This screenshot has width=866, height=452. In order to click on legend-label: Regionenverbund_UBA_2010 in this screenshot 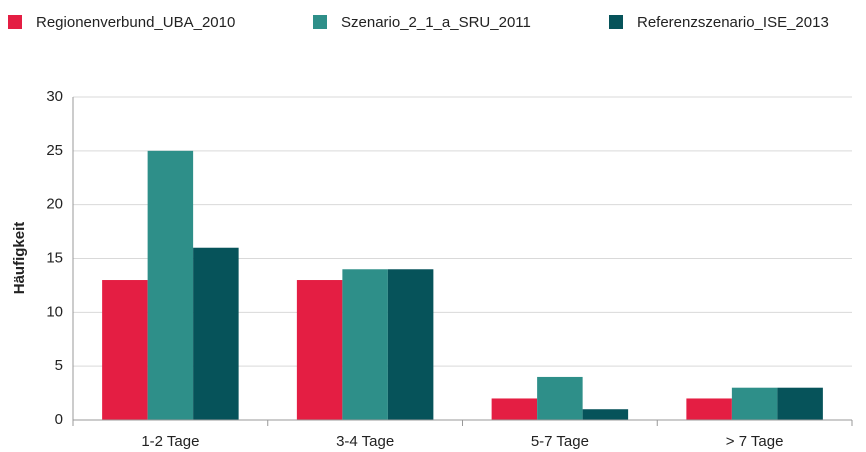, I will do `click(135, 22)`.